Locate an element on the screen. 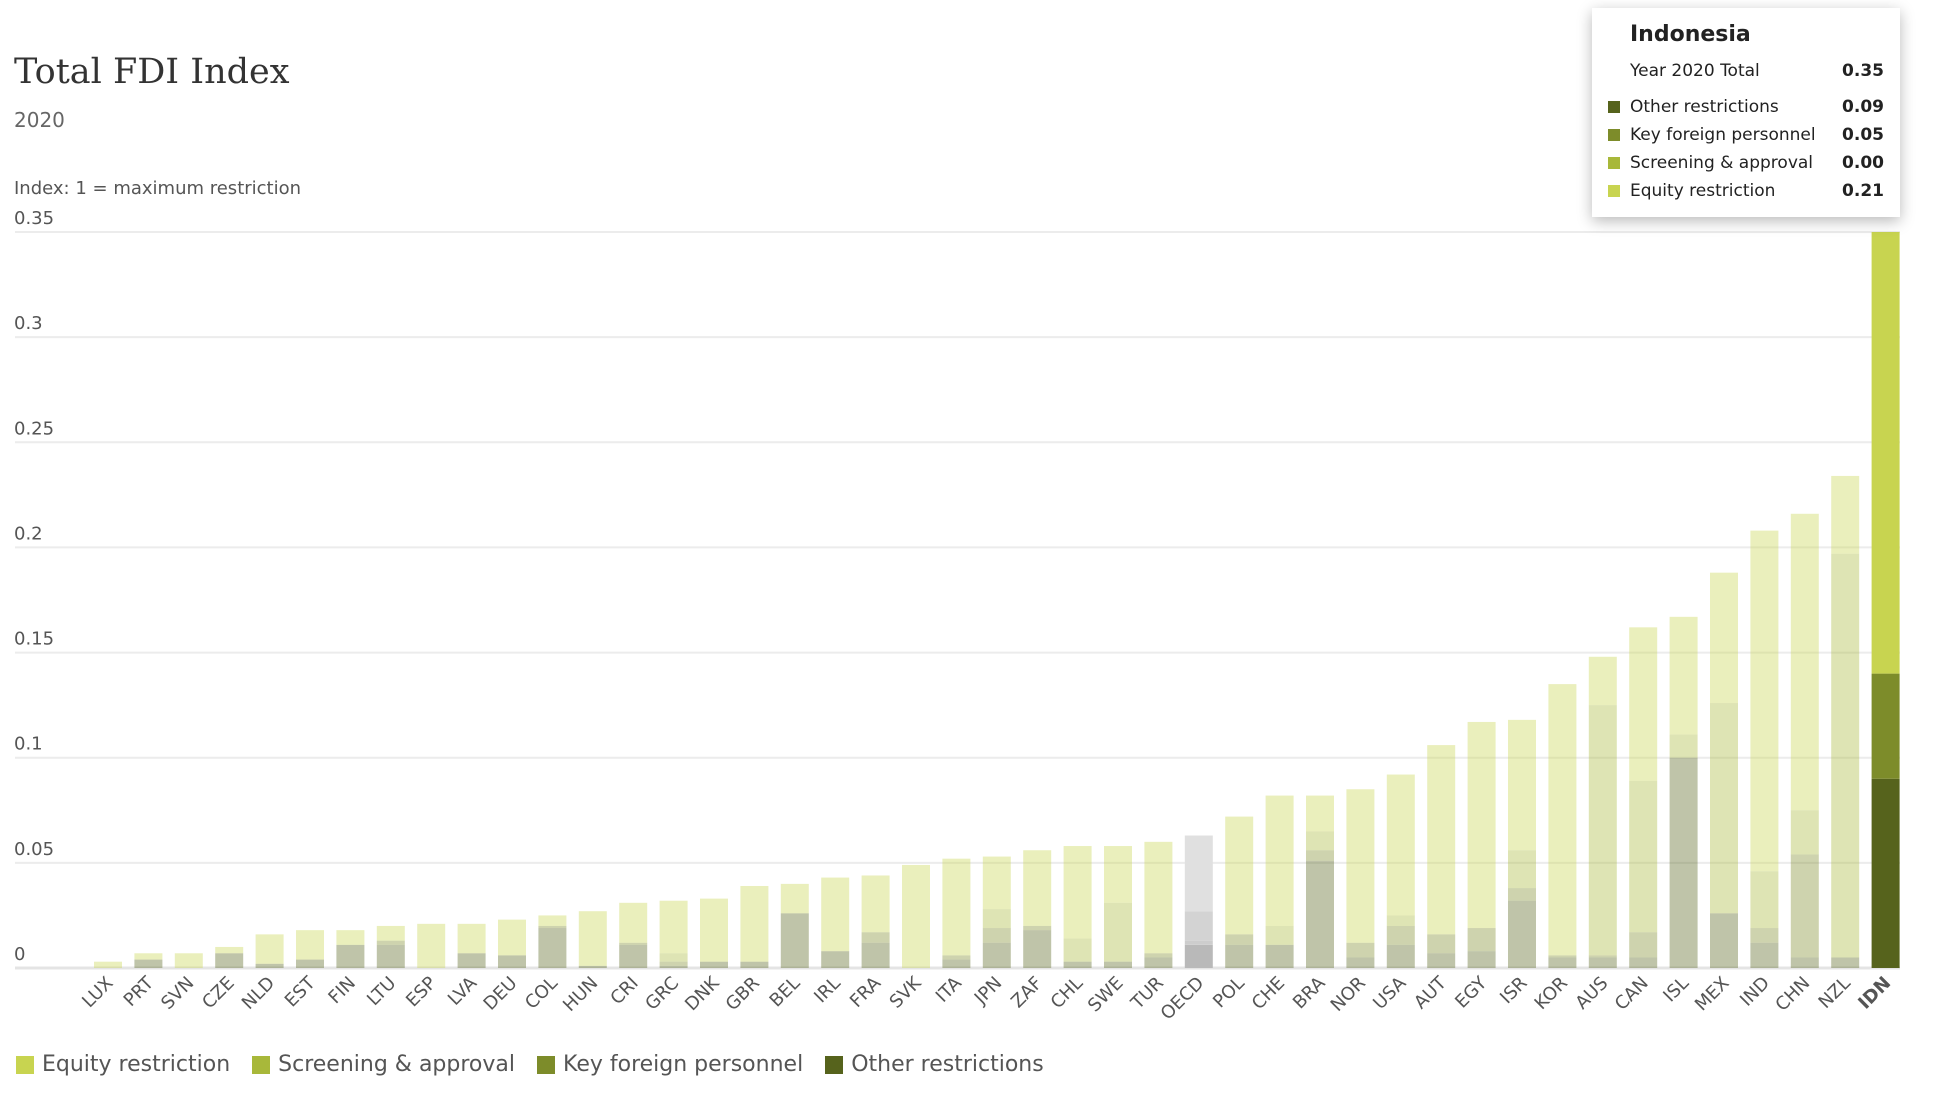 The image size is (1948, 1102). bar-lva is located at coordinates (471, 945).